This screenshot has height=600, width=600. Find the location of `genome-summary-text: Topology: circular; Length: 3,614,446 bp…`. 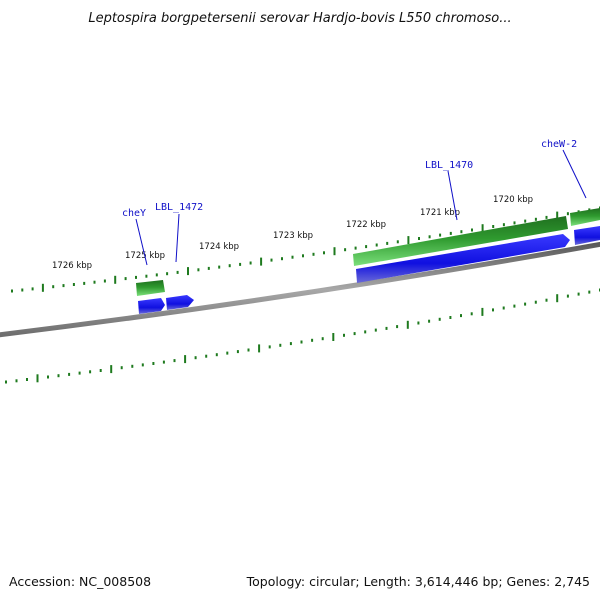

genome-summary-text: Topology: circular; Length: 3,614,446 bp… is located at coordinates (418, 581).